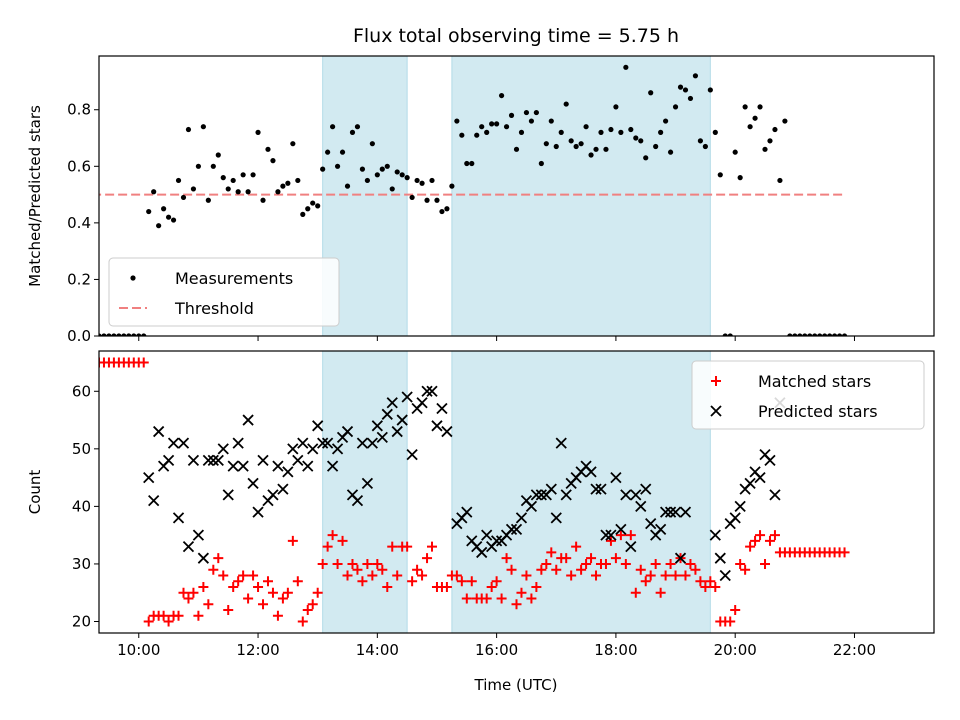 The height and width of the screenshot is (720, 960). I want to click on bottom-ytick-label-4: 60, so click(81, 391).